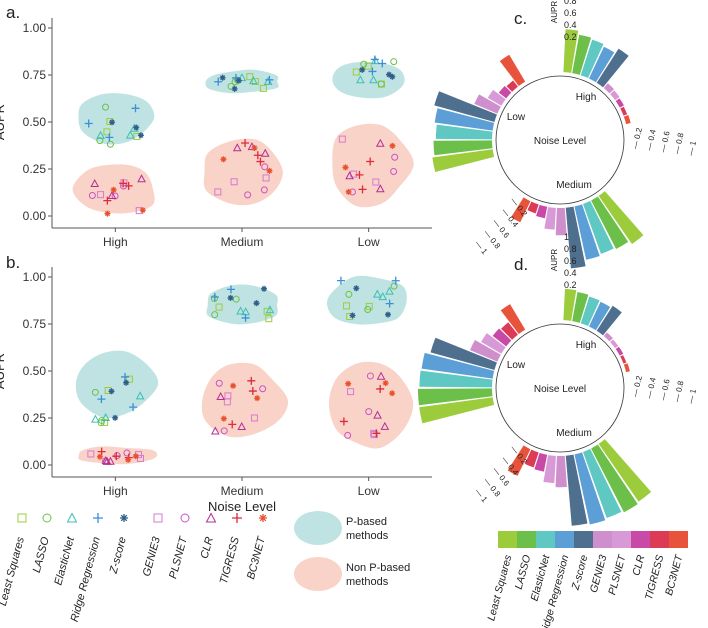  Describe the element at coordinates (637, 385) in the screenshot. I see `ring-tick-label-right: — 0.2` at that location.